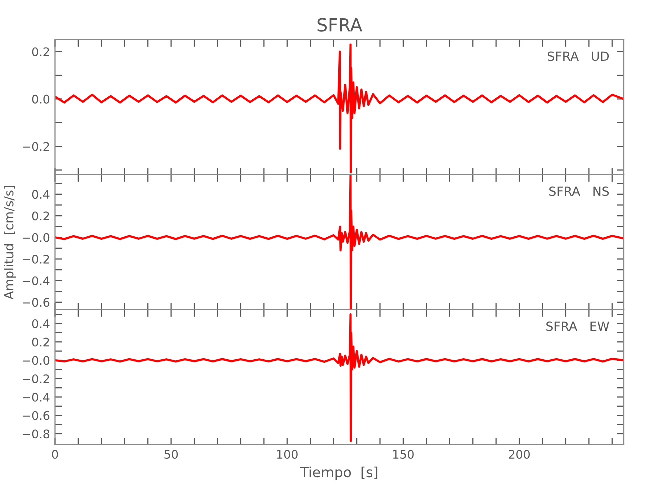 This screenshot has width=650, height=500. I want to click on y-axis-title: Amplitud [cm/s/s], so click(10, 243).